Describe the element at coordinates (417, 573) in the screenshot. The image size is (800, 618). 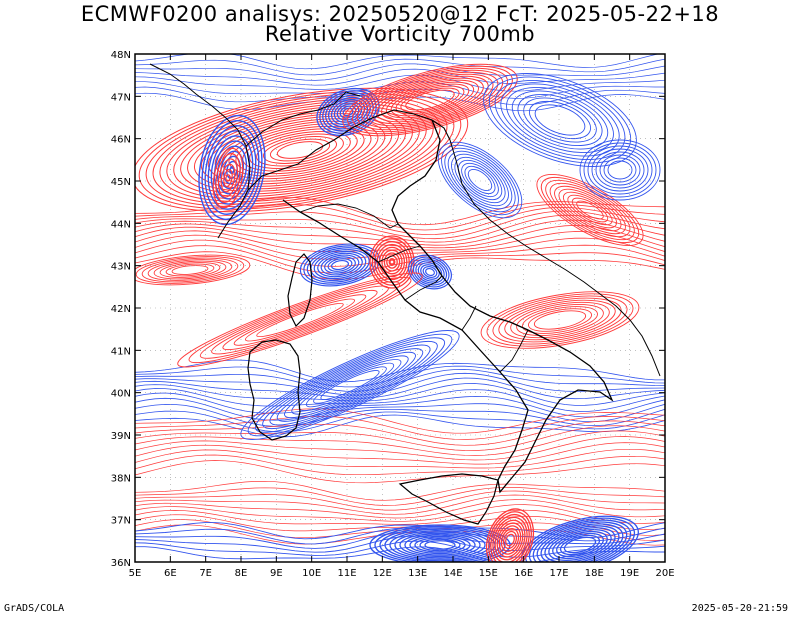
I see `lon-label: 13E` at that location.